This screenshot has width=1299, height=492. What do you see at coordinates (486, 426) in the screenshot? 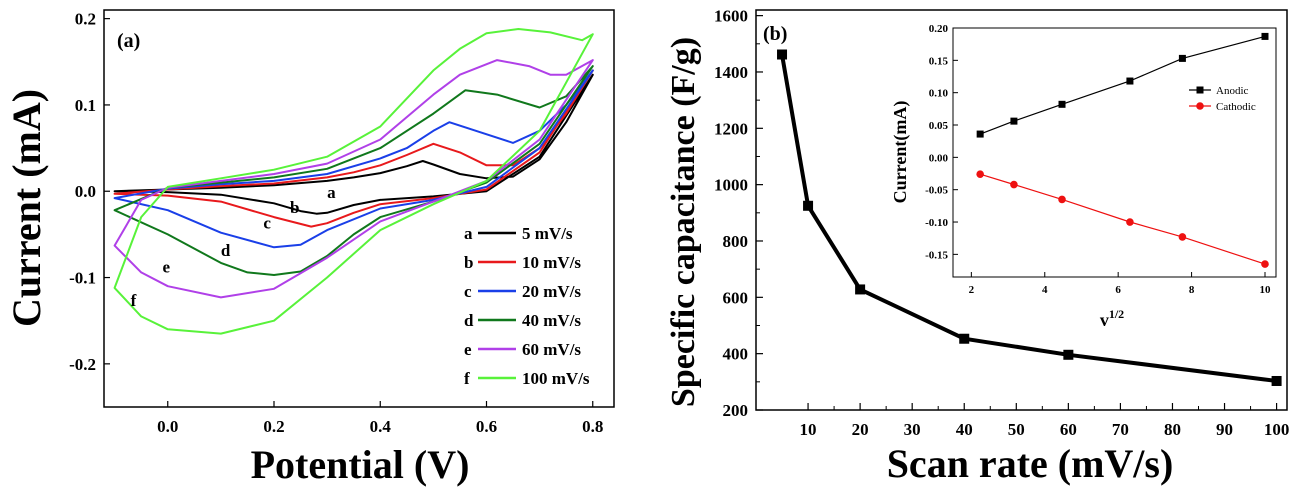
I see `x-tick-label: 0.6` at bounding box center [486, 426].